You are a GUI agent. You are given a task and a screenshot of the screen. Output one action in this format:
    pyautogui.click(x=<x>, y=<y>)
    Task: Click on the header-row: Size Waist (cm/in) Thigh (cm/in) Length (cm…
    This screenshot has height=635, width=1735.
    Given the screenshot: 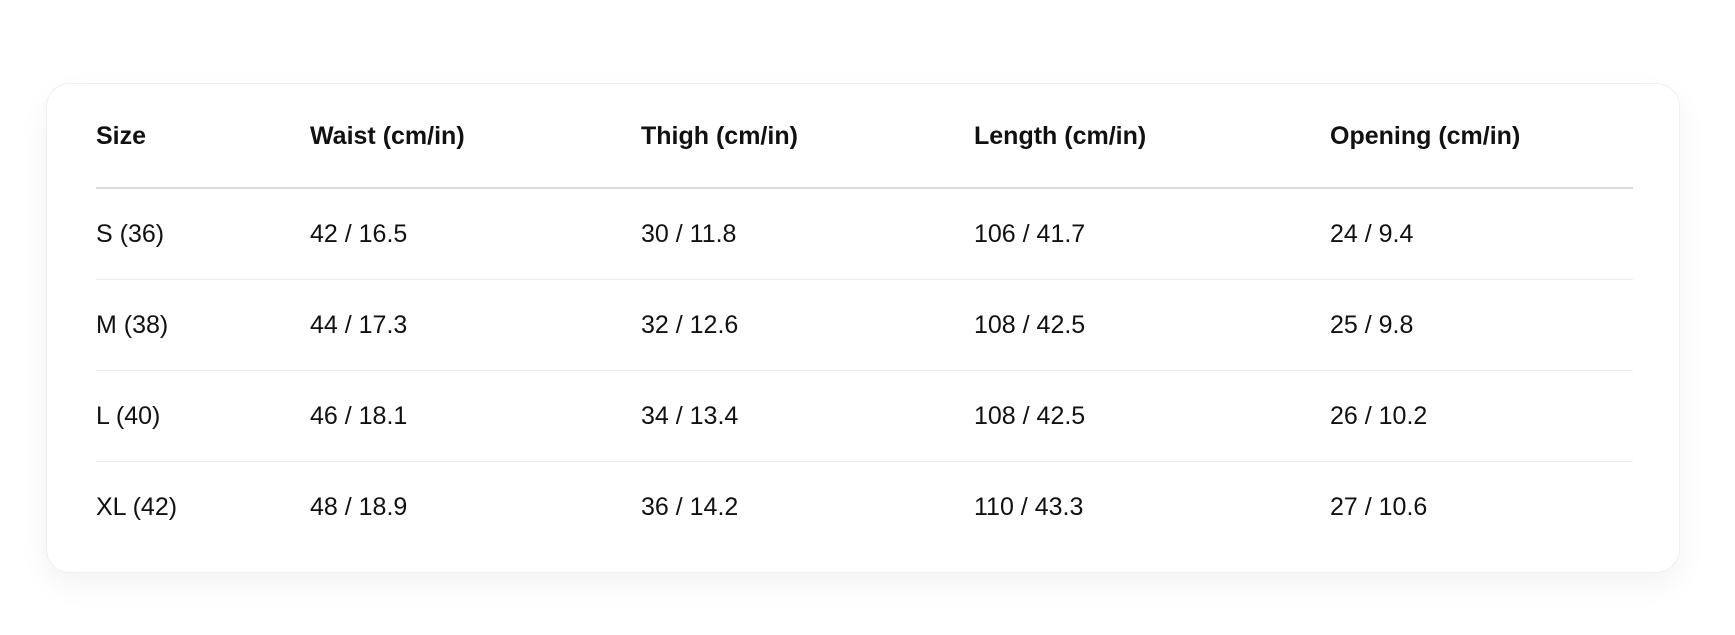 What is the action you would take?
    pyautogui.click(x=864, y=136)
    